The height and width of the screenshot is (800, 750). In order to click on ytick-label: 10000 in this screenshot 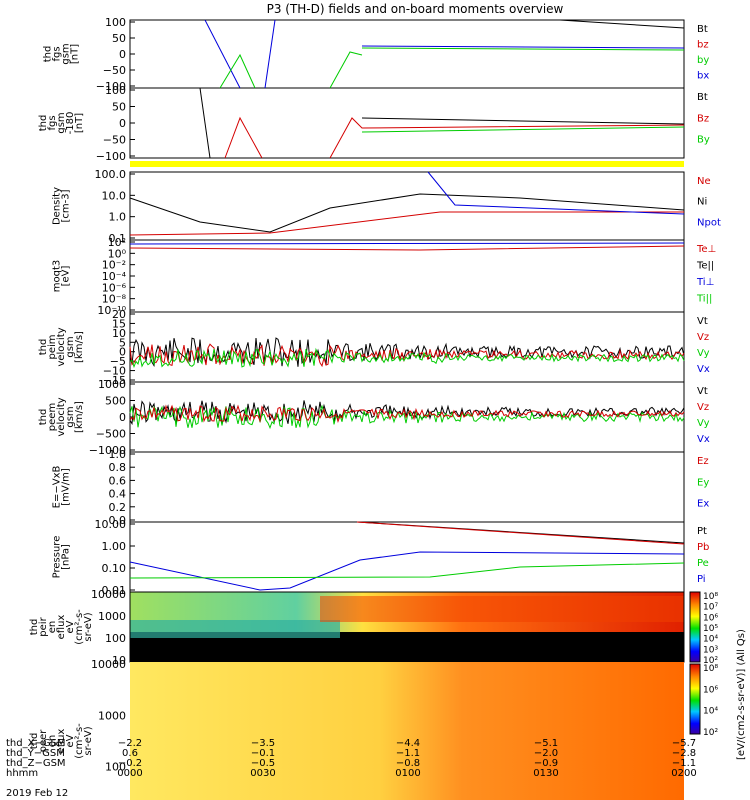, I will do `click(108, 664)`.